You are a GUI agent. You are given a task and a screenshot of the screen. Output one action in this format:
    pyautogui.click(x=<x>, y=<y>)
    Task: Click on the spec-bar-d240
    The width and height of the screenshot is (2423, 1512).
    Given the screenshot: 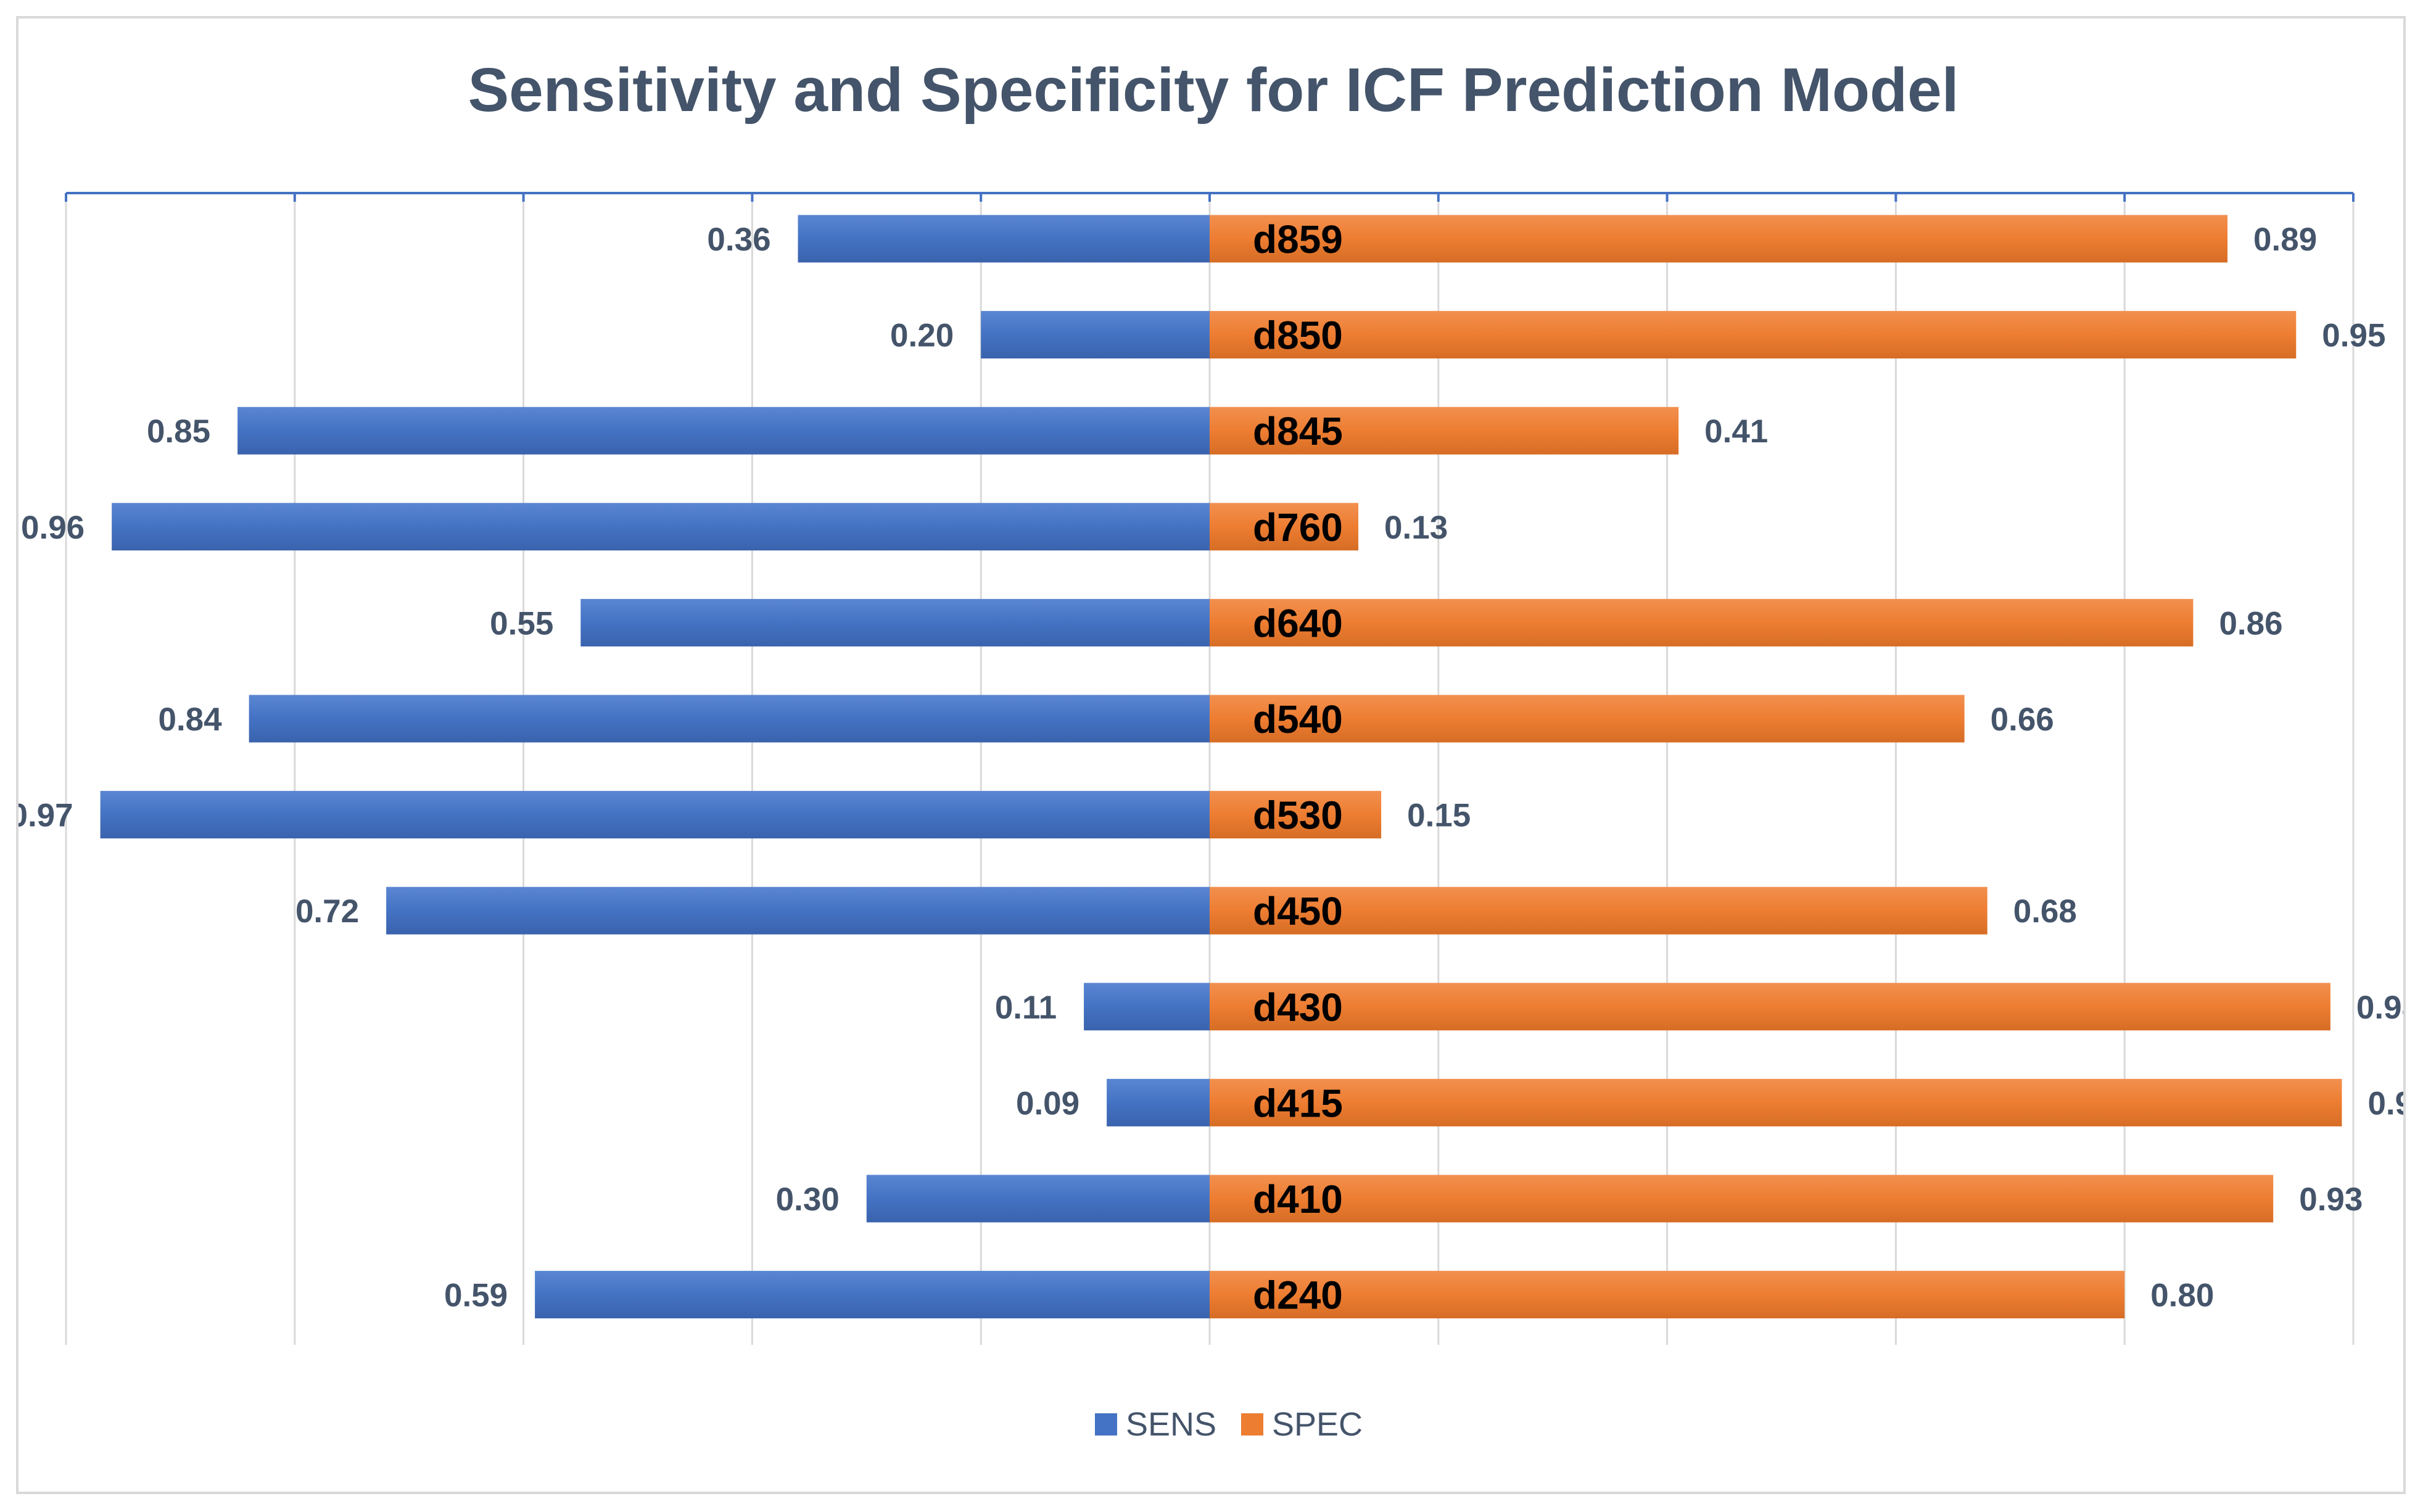 What is the action you would take?
    pyautogui.click(x=1668, y=1295)
    